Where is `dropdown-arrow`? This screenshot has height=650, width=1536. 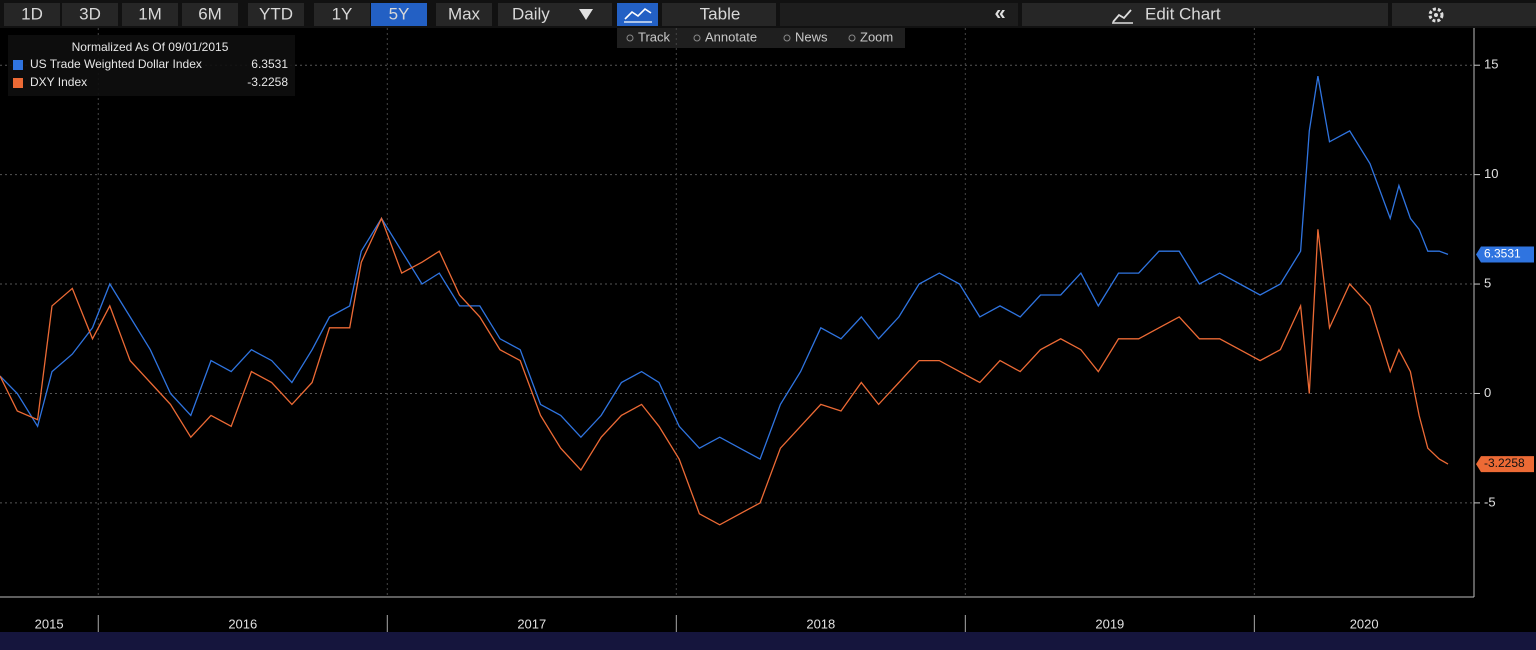
dropdown-arrow is located at coordinates (586, 14).